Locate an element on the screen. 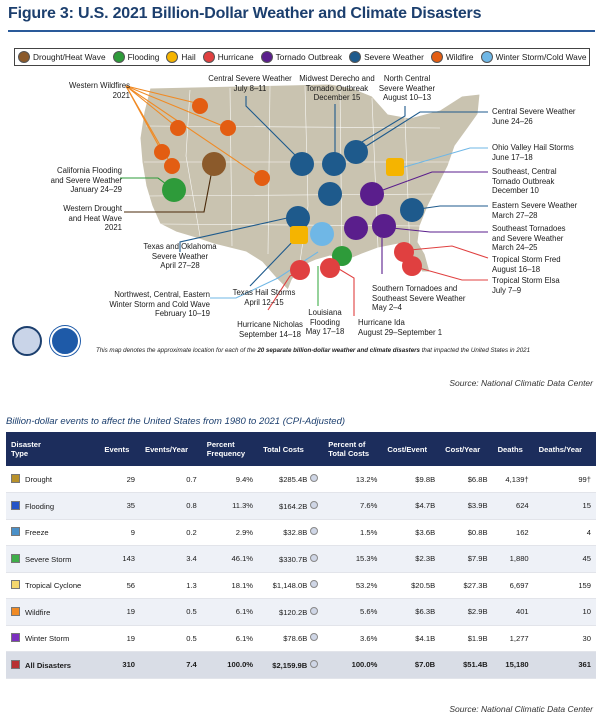  disaster-type-label: Winter Storm is located at coordinates (47, 639).